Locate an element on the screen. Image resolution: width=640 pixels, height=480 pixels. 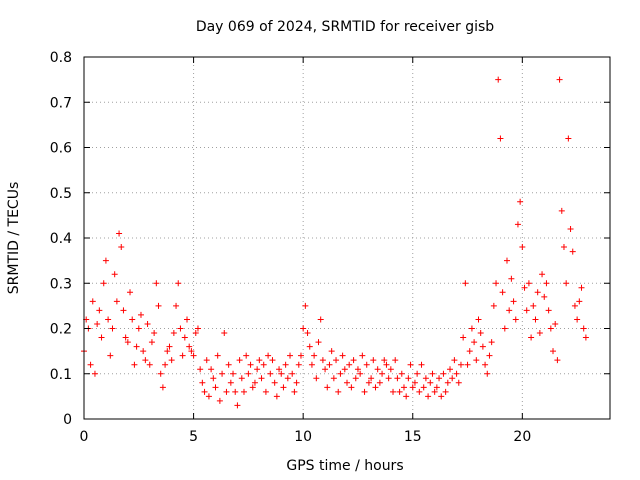
x-tick-label: 10 is located at coordinates (303, 437).